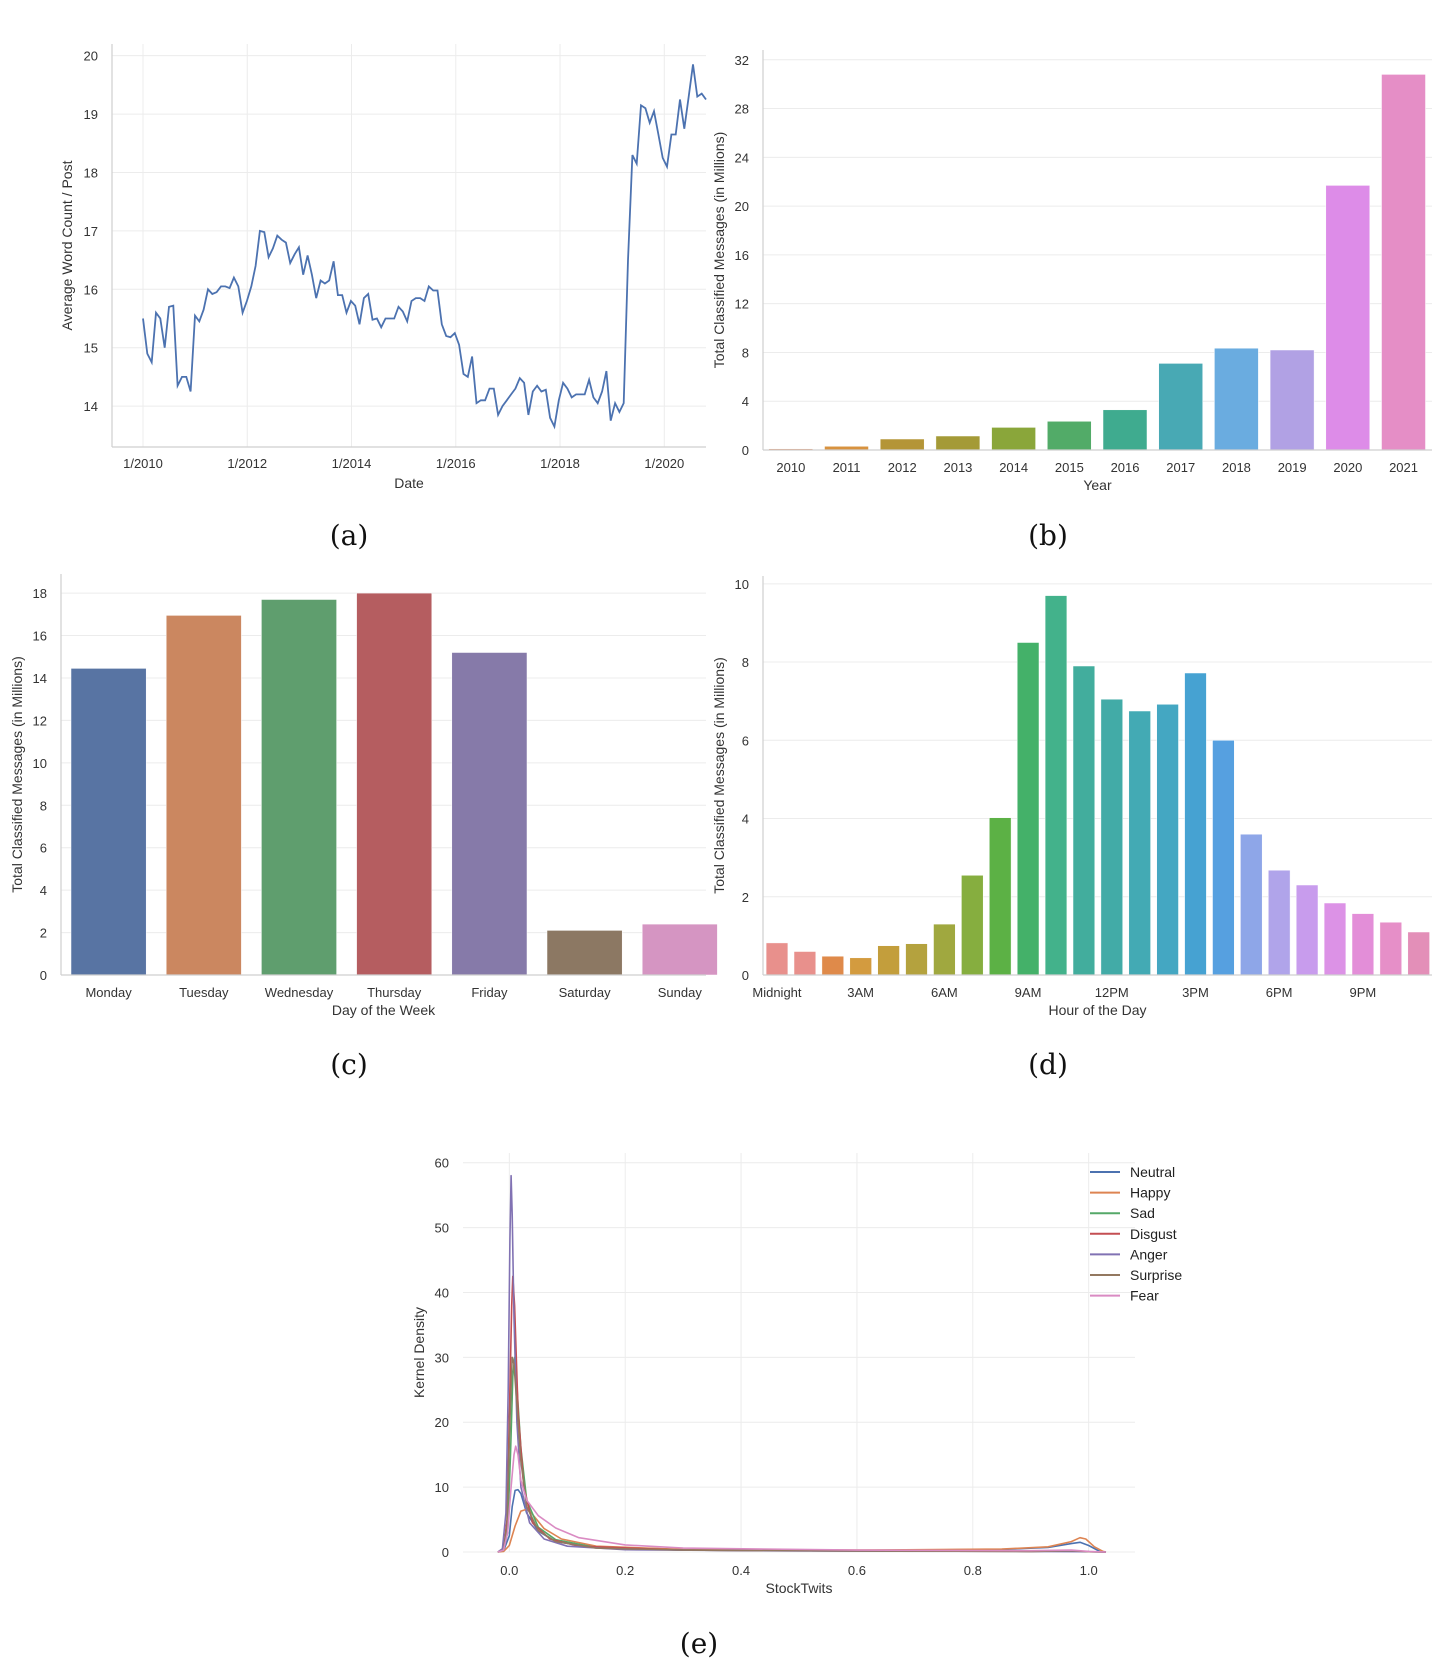  Describe the element at coordinates (745, 975) in the screenshot. I see `d-ytick-label: 0` at that location.